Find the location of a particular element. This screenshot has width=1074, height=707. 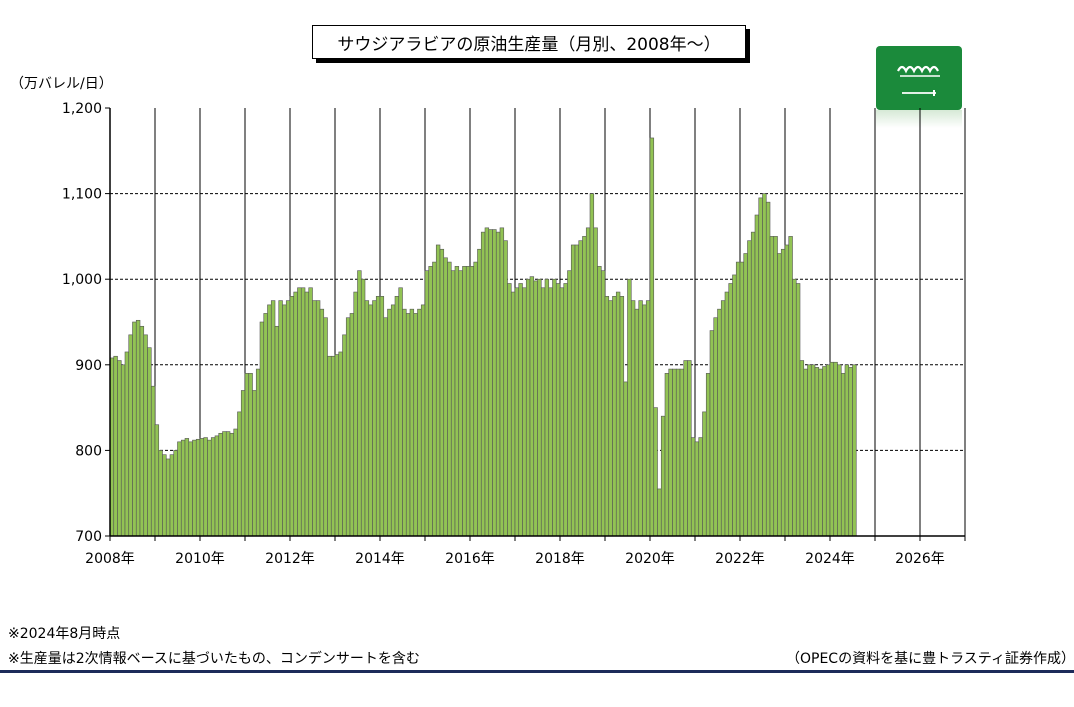

x-tick-label: 2026年 is located at coordinates (920, 559).